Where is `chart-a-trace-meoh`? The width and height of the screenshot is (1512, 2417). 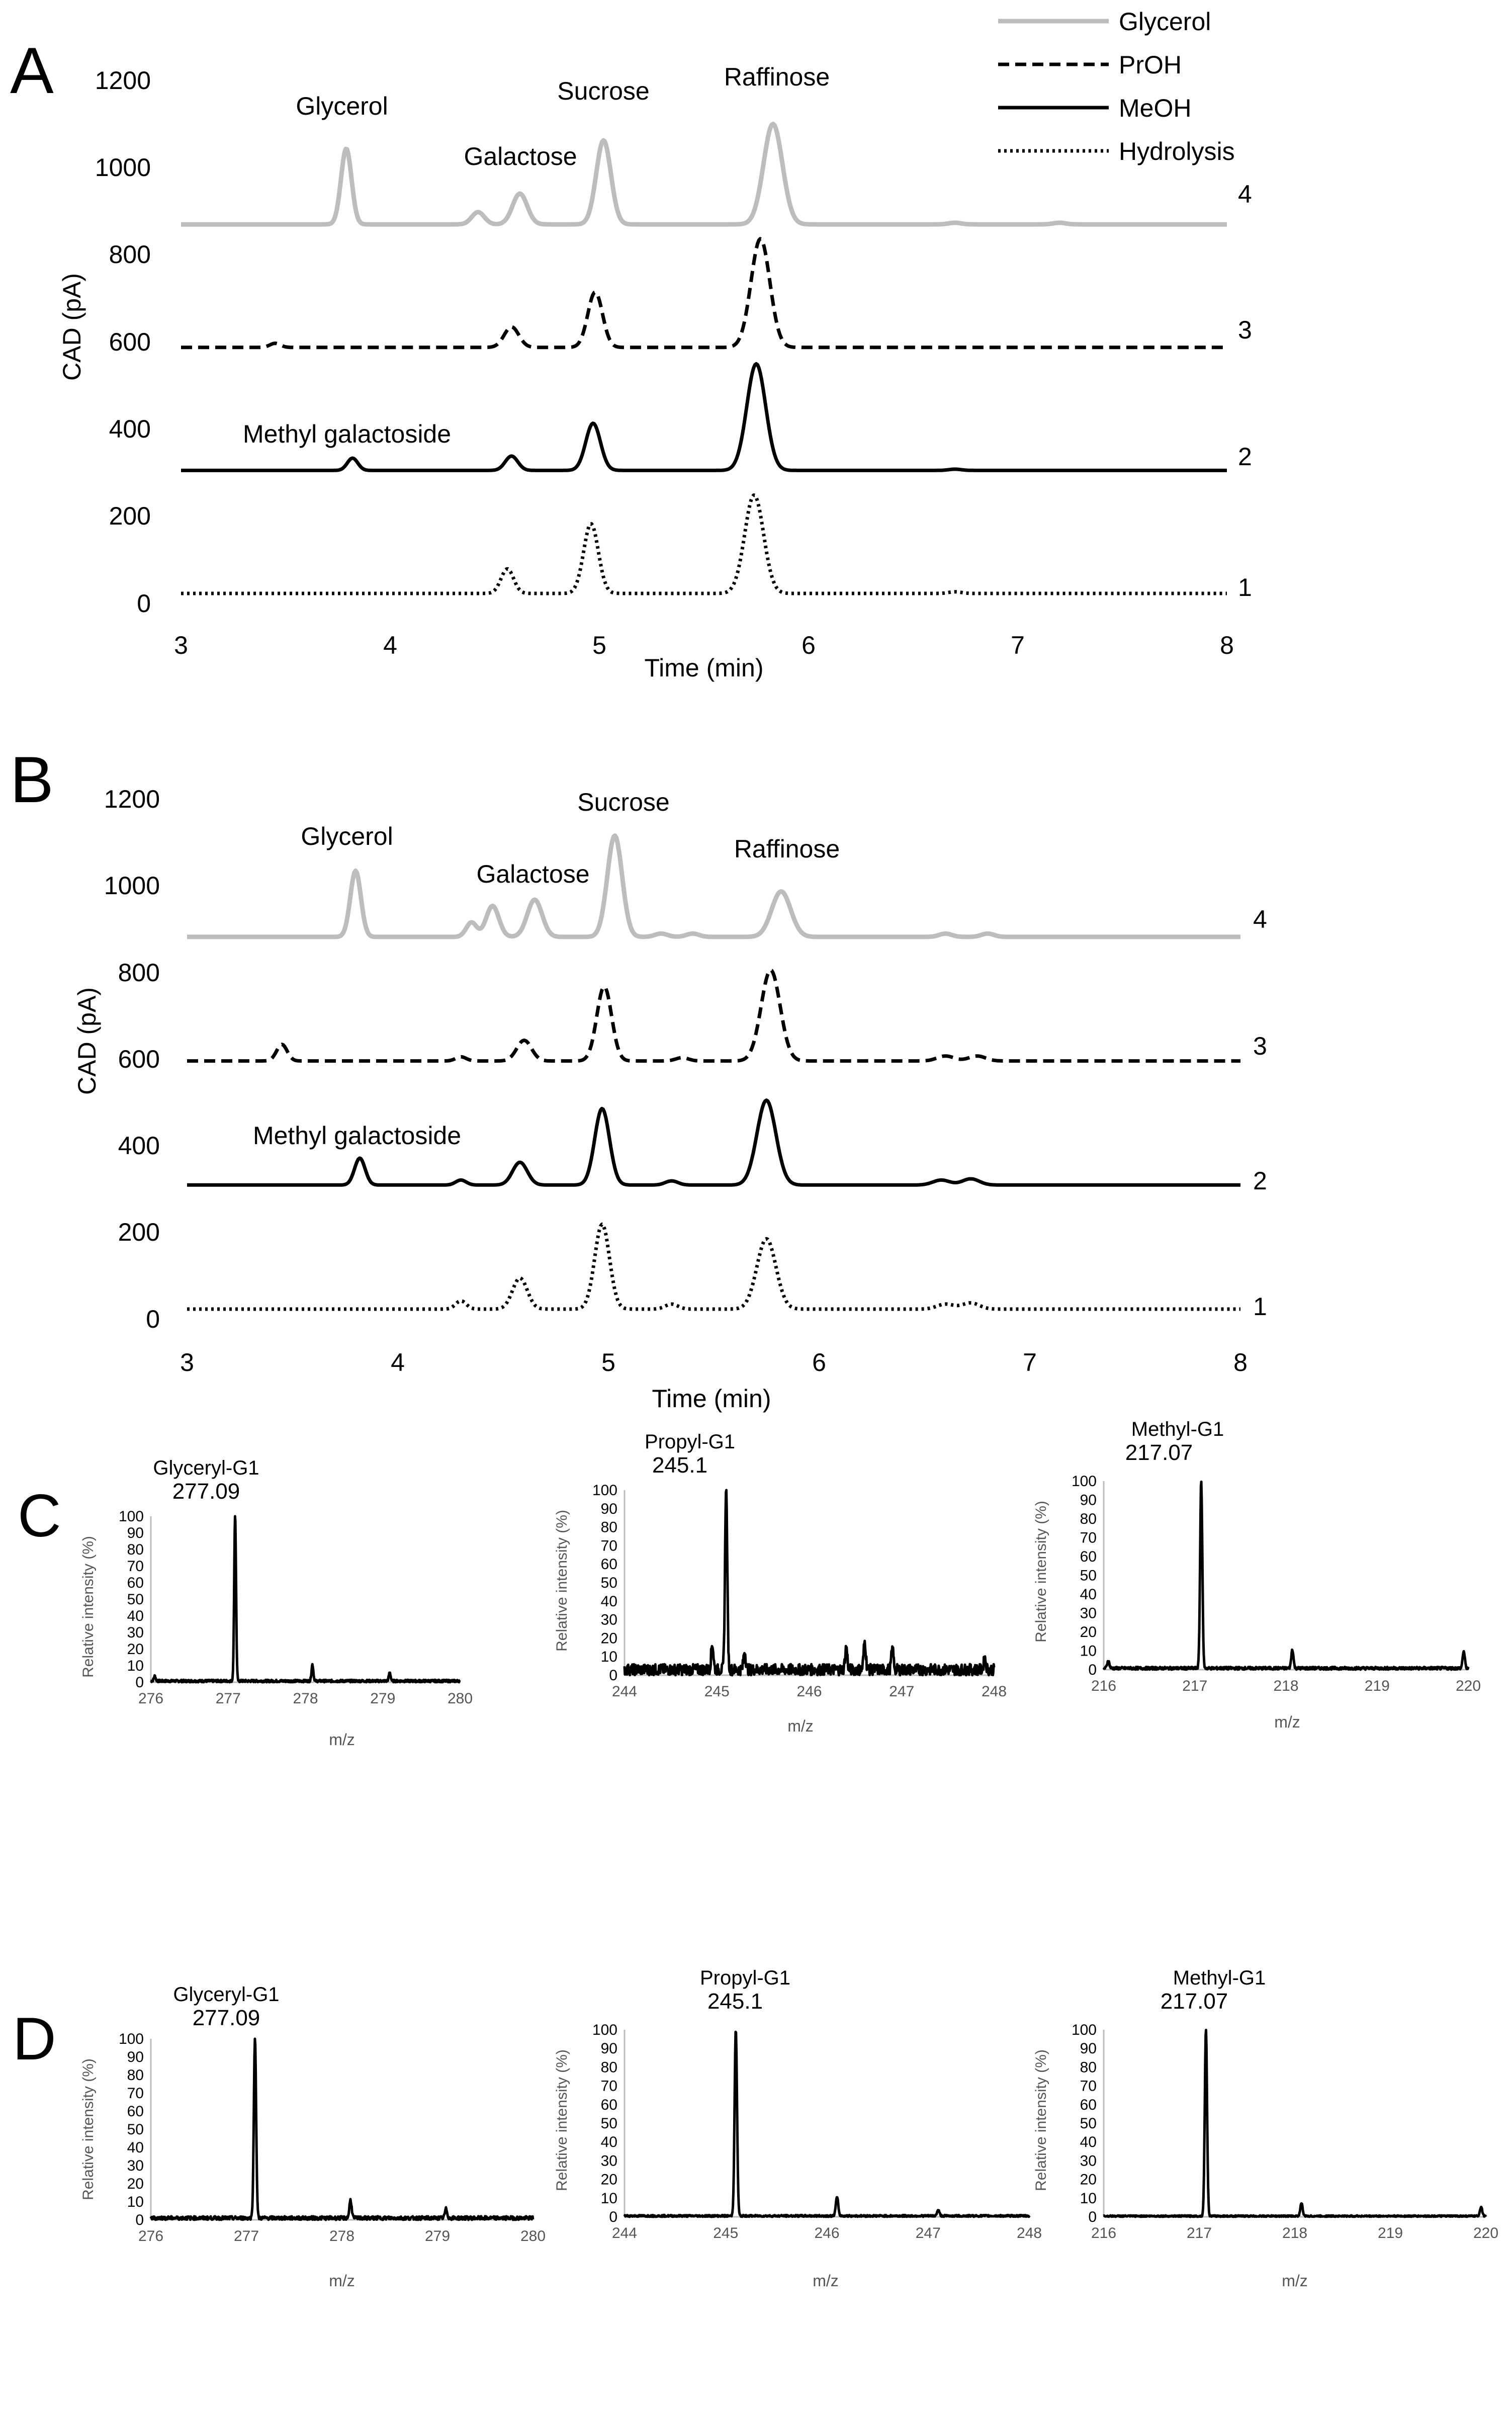
chart-a-trace-meoh is located at coordinates (704, 417).